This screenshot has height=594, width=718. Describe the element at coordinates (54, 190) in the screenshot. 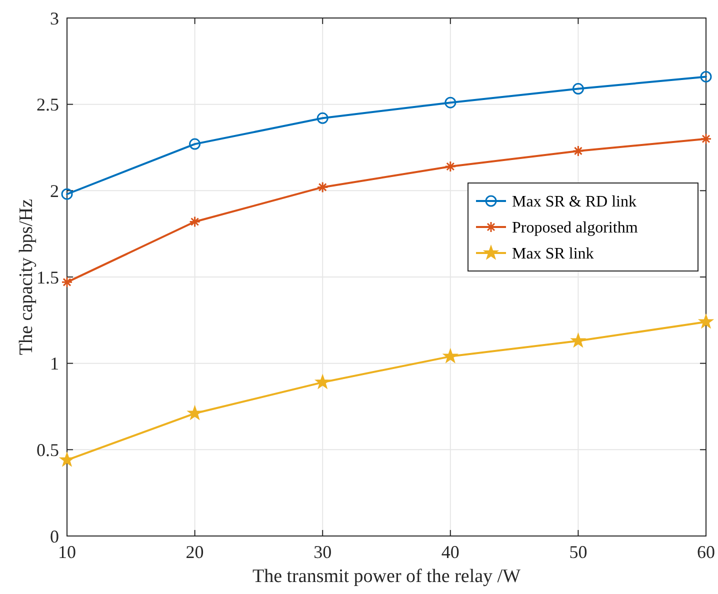

I see `y-tick-label: 2` at that location.